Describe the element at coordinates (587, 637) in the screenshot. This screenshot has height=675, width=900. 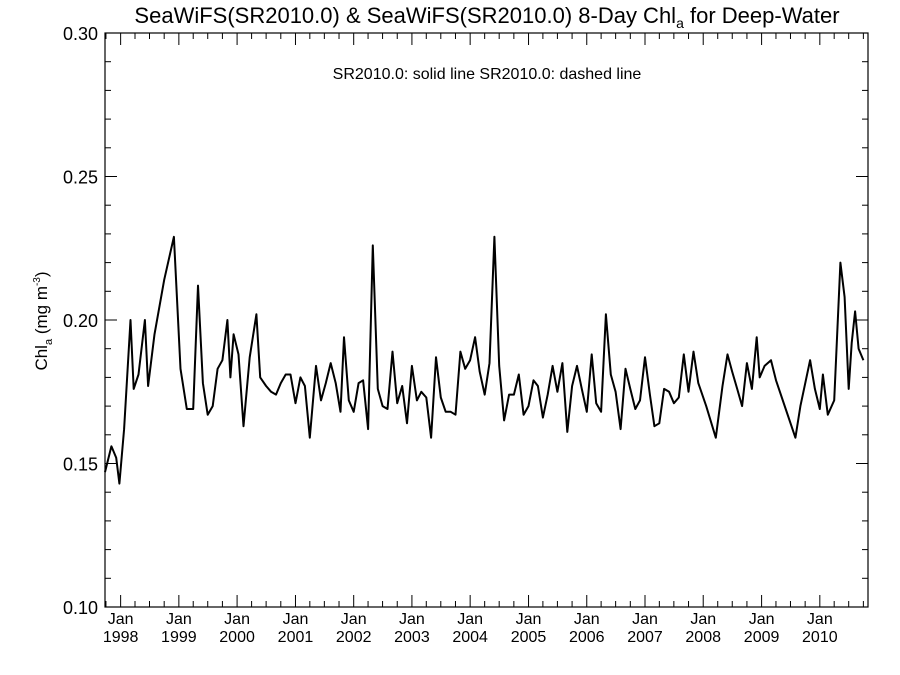
I see `x-tick-label-year: 2006` at that location.